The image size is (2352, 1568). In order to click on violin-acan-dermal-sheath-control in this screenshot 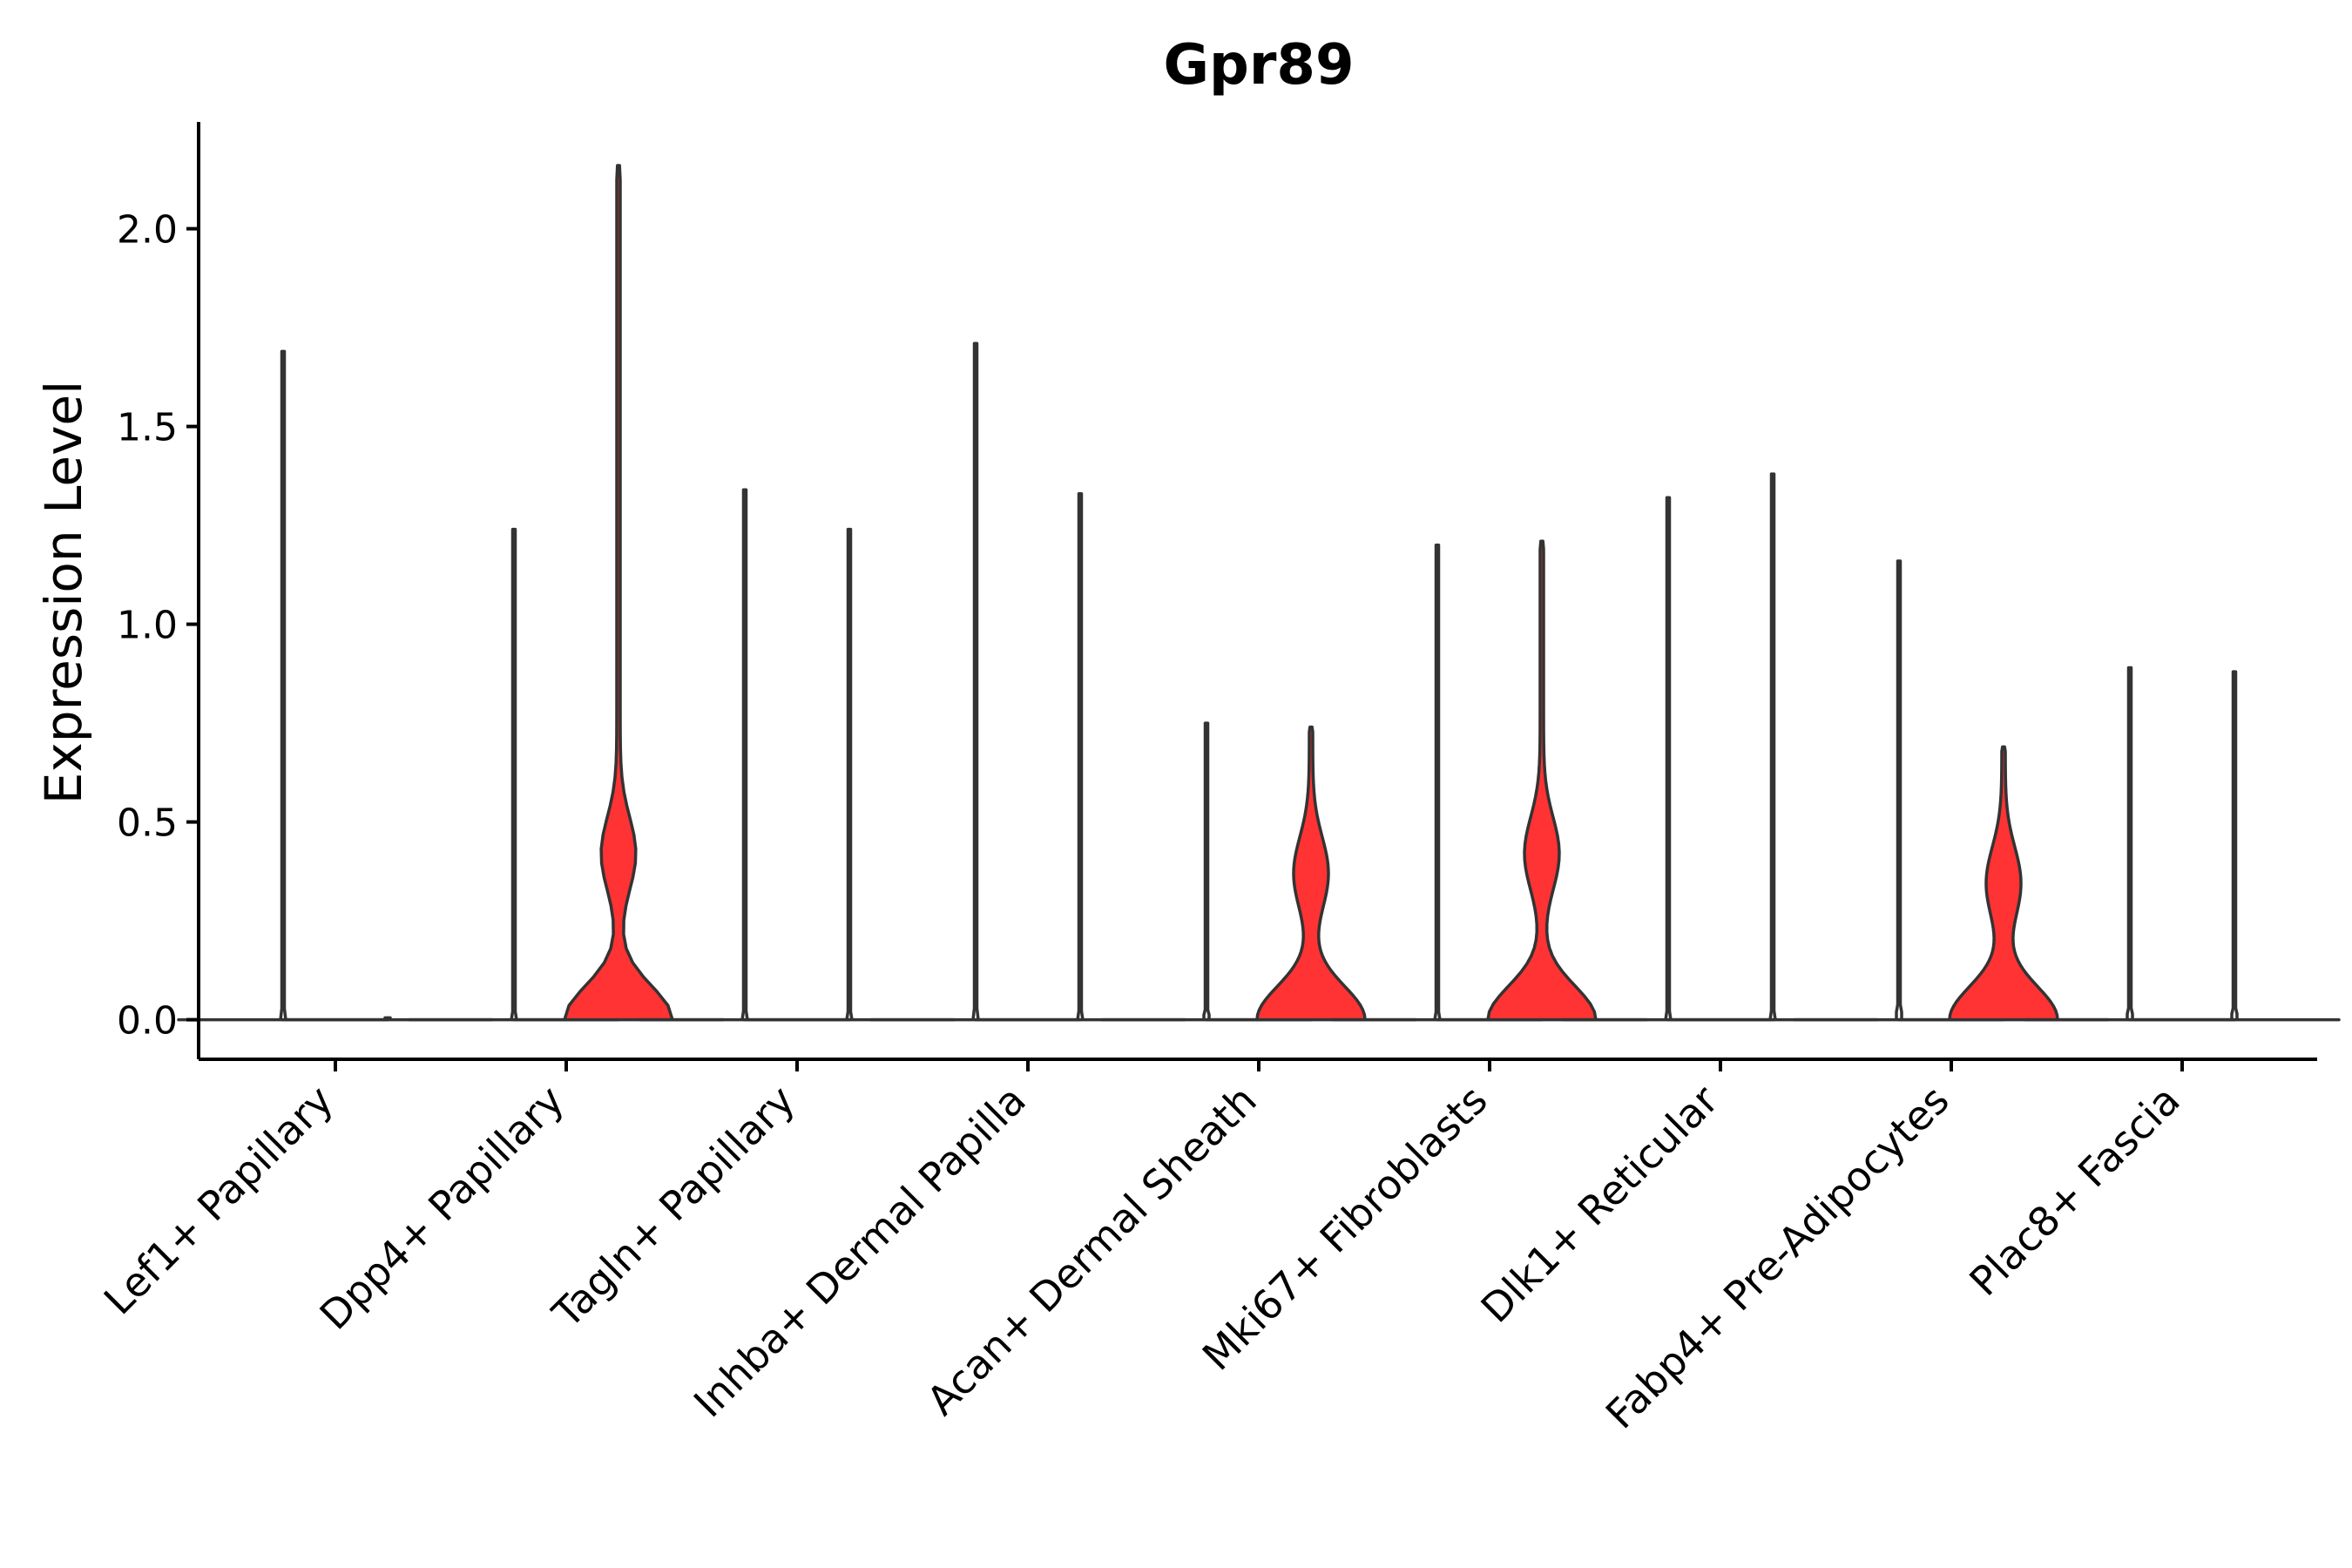, I will do `click(1206, 871)`.